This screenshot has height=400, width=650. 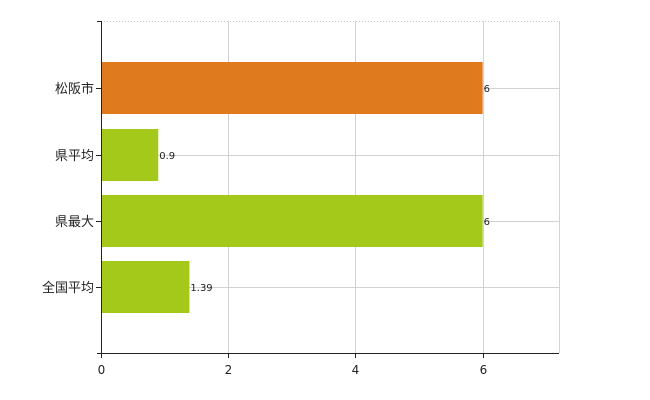 I want to click on data-label: 0.9, so click(x=167, y=156).